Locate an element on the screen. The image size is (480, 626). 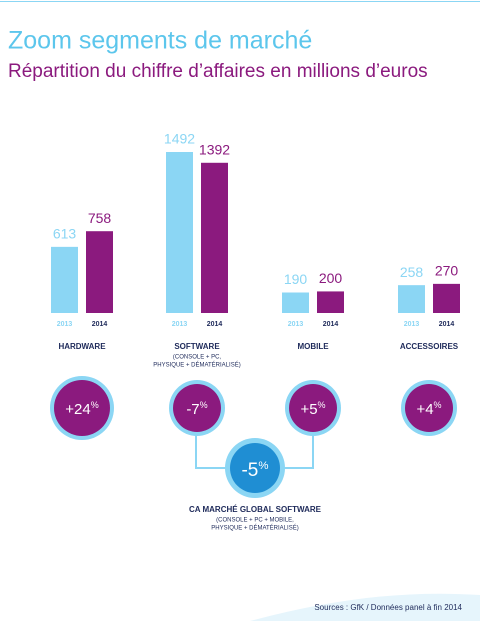
value-label: 258 is located at coordinates (412, 272).